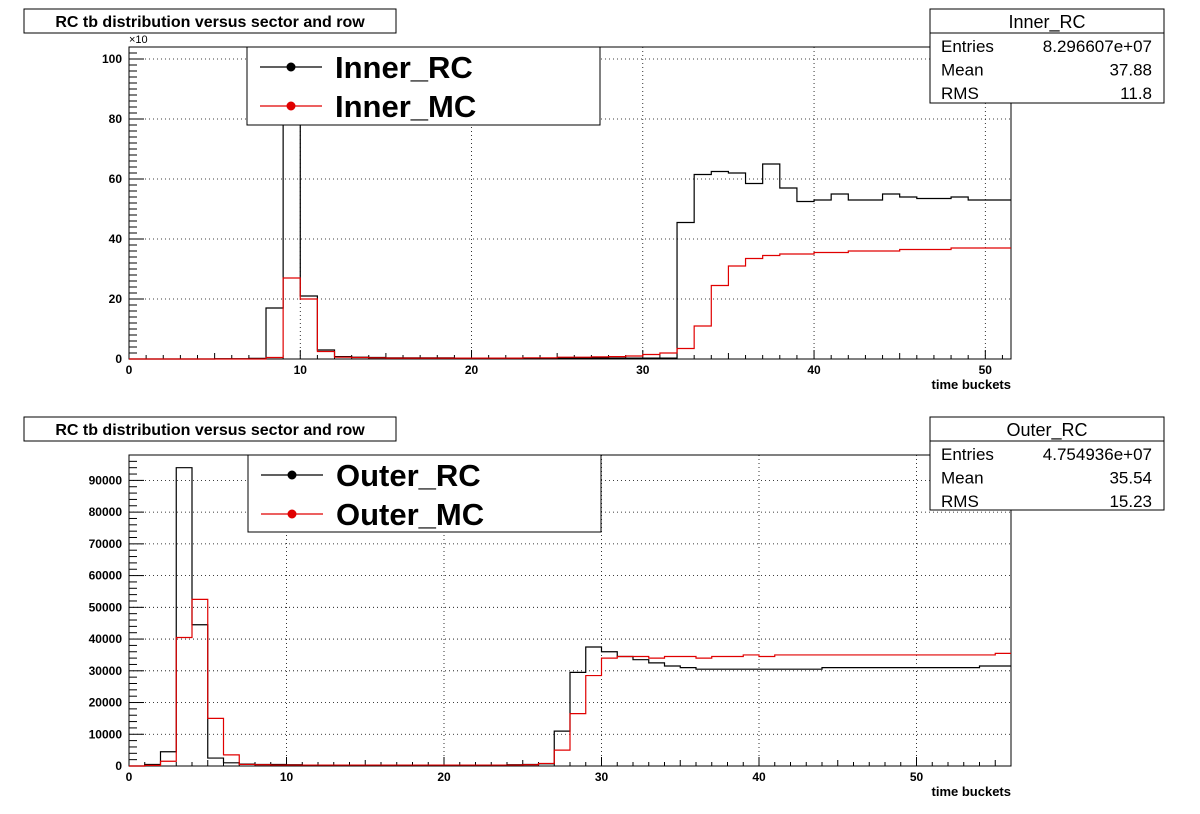 Image resolution: width=1200 pixels, height=814 pixels. I want to click on series-line-inner-mc, so click(570, 303).